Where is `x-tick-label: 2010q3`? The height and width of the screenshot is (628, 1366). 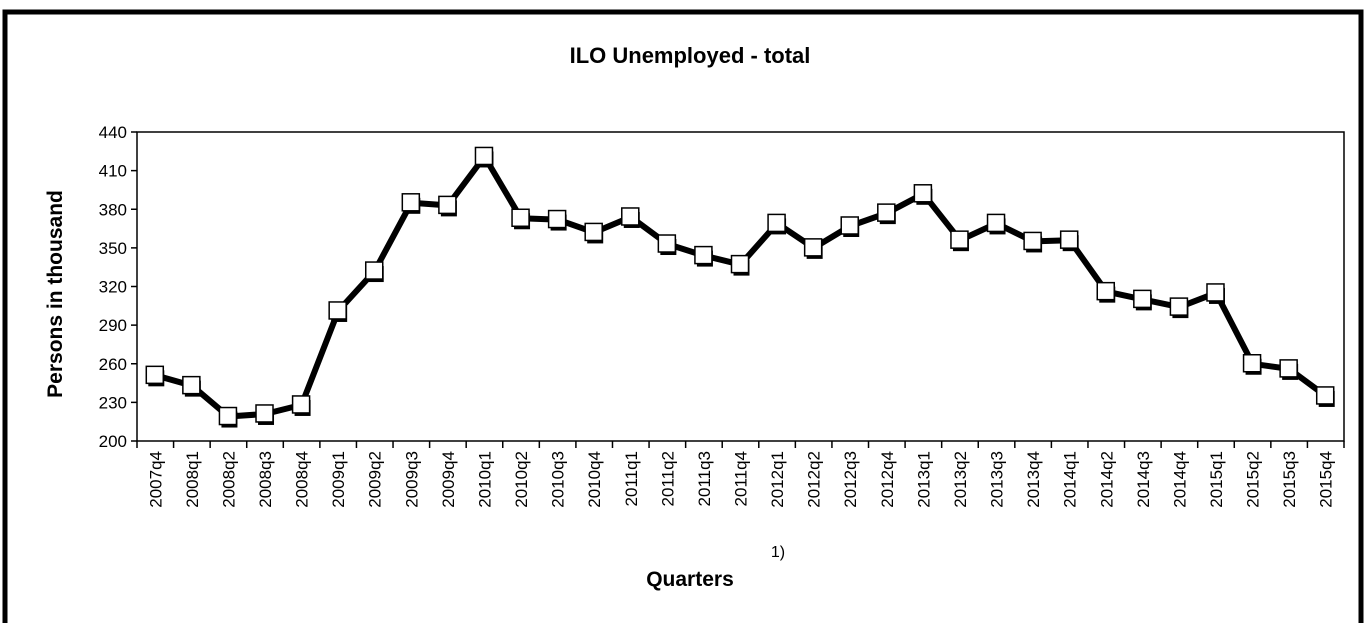
x-tick-label: 2010q3 is located at coordinates (558, 479).